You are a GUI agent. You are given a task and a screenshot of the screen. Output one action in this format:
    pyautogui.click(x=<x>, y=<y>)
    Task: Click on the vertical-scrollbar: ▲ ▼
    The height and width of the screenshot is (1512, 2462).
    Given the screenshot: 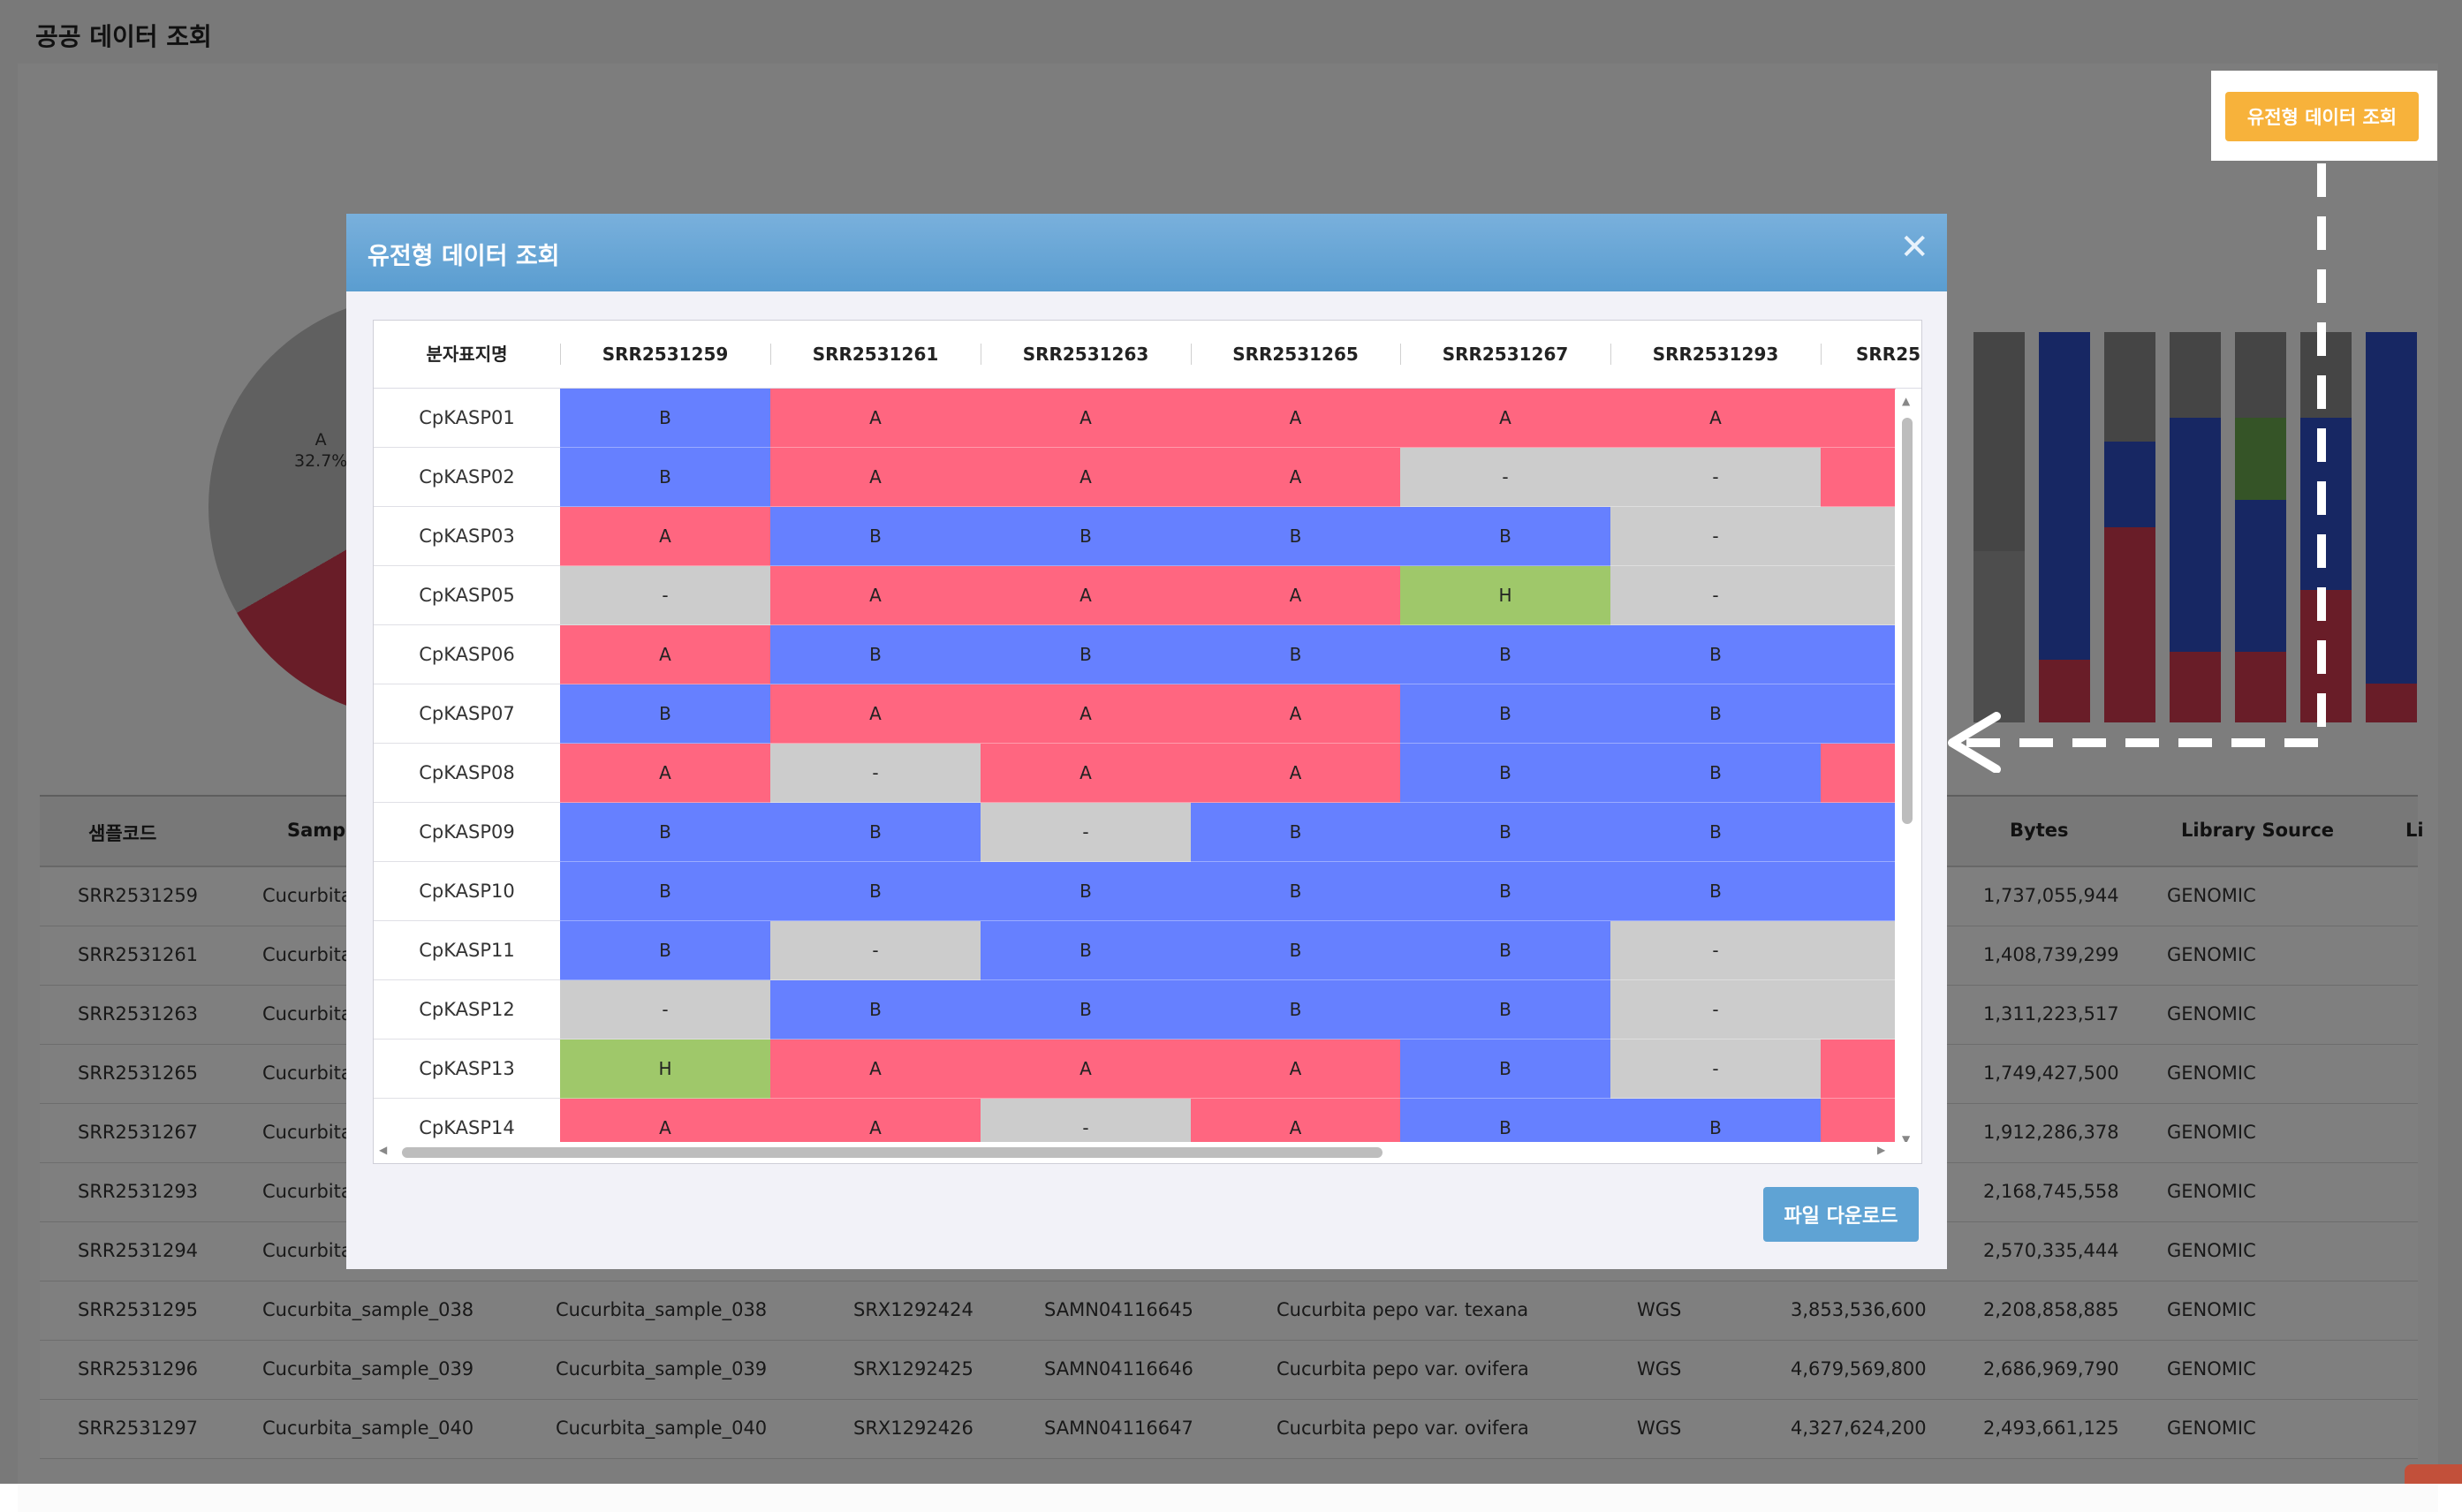 What is the action you would take?
    pyautogui.click(x=1908, y=769)
    